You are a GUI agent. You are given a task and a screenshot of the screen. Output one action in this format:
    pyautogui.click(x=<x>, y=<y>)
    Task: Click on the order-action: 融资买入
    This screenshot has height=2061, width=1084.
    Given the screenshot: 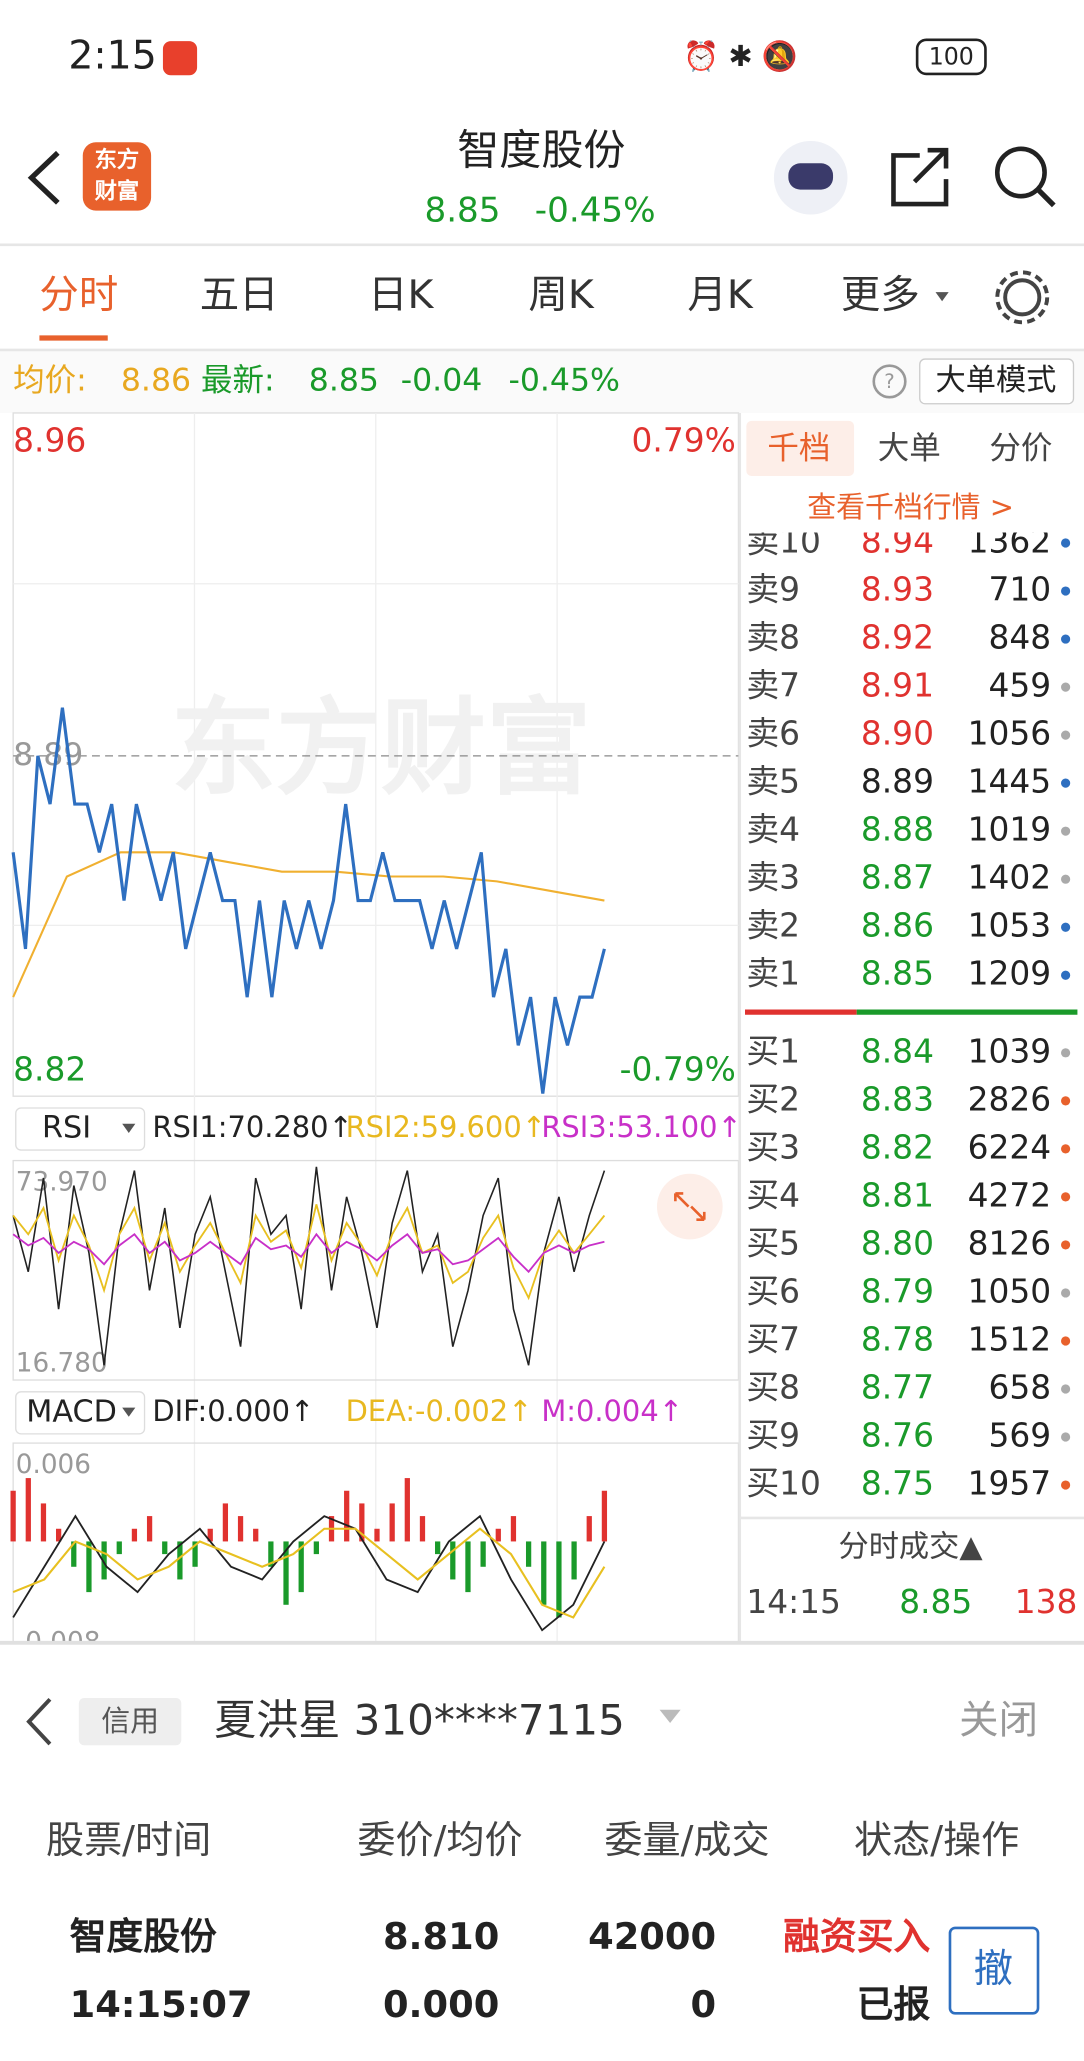 What is the action you would take?
    pyautogui.click(x=856, y=1936)
    